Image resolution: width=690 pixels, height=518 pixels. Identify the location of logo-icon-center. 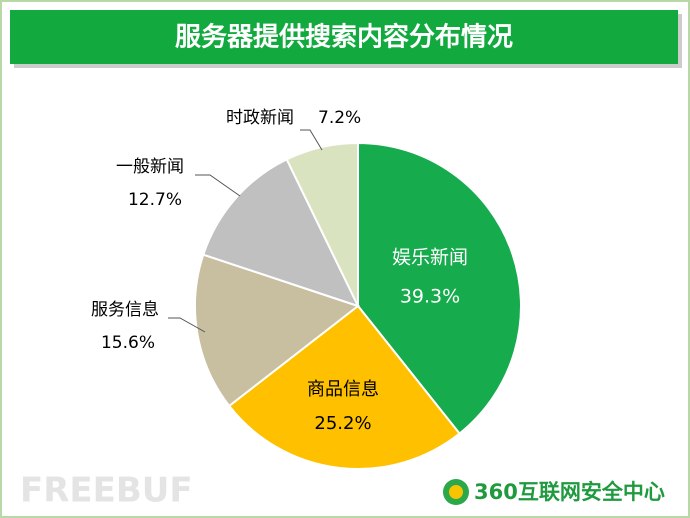
(456, 492).